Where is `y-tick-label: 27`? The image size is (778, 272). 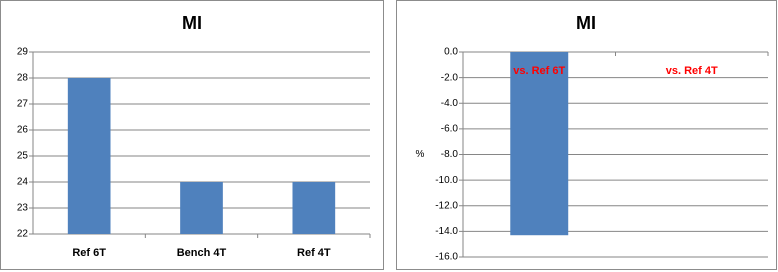
y-tick-label: 27 is located at coordinates (23, 104).